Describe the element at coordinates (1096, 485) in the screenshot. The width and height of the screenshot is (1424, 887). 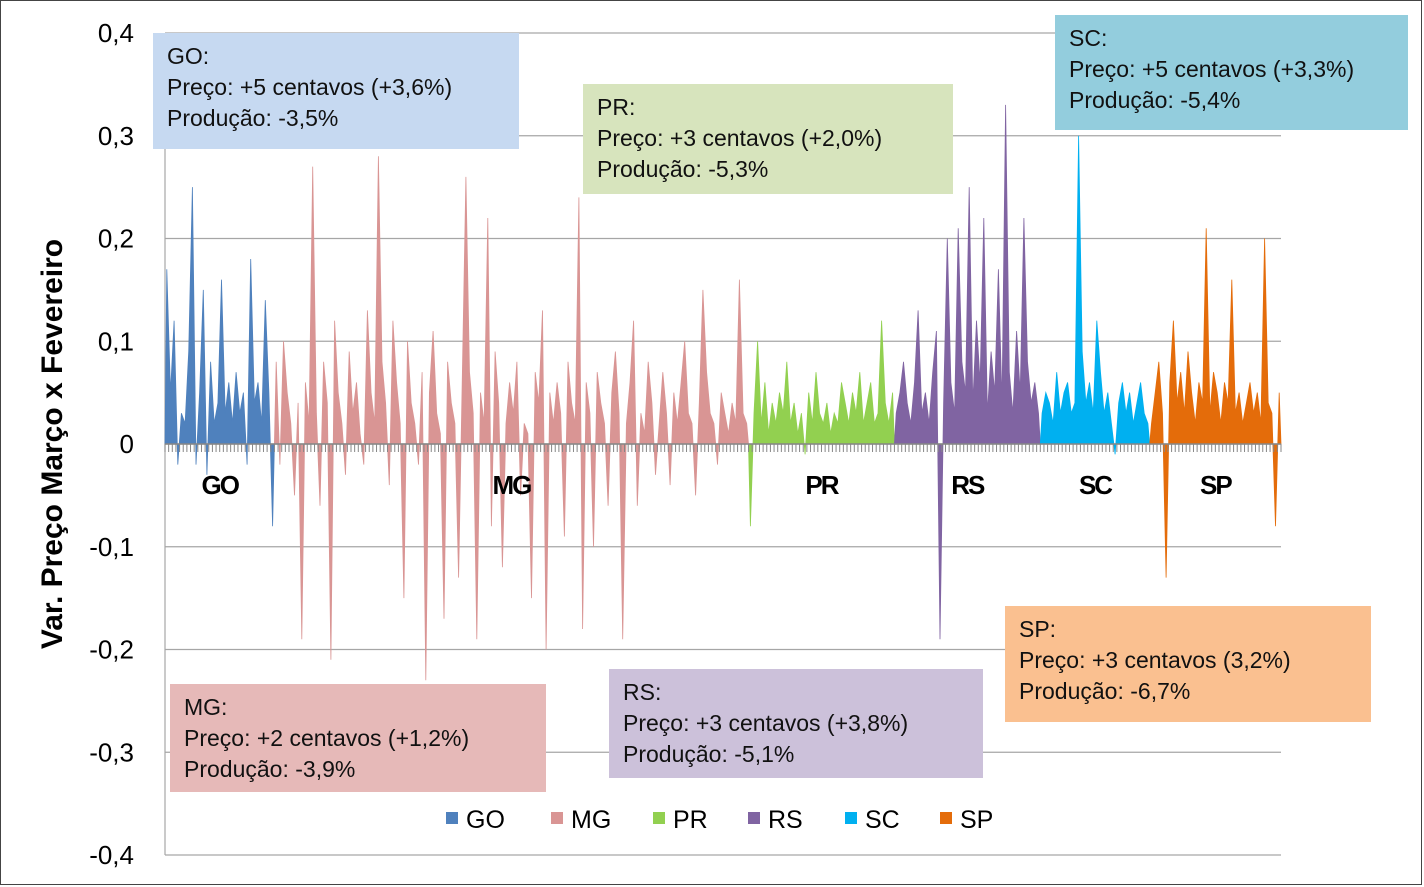
I see `category-label-sc: SC` at that location.